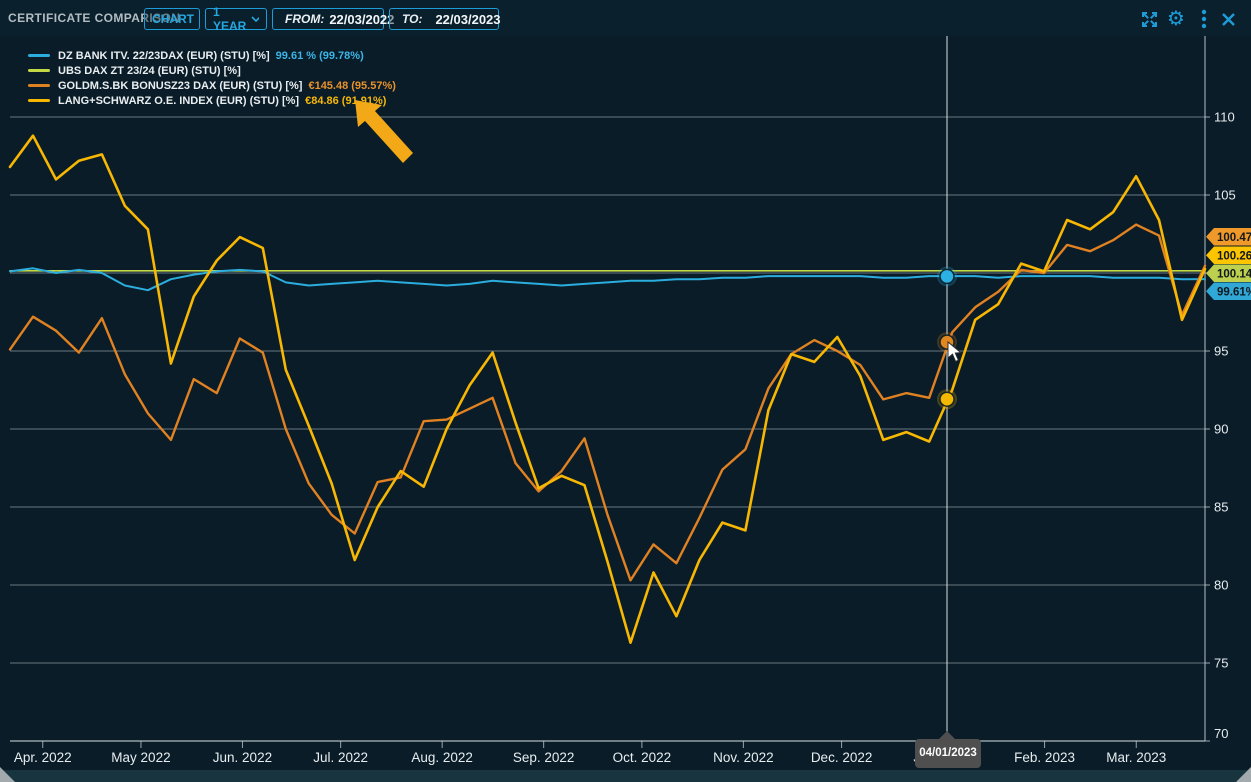  What do you see at coordinates (948, 749) in the screenshot?
I see `crosshair-date-tooltip: 04/01/2023` at bounding box center [948, 749].